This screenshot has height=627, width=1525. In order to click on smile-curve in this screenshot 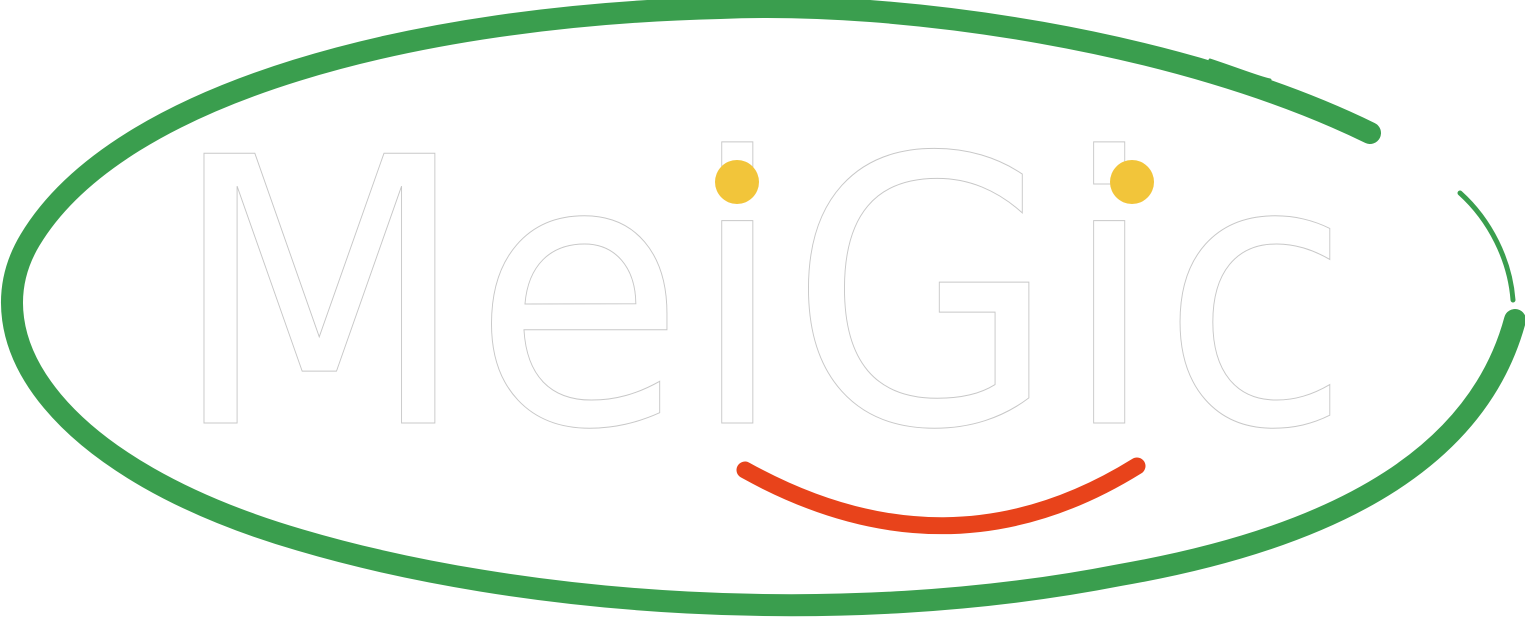, I will do `click(941, 496)`.